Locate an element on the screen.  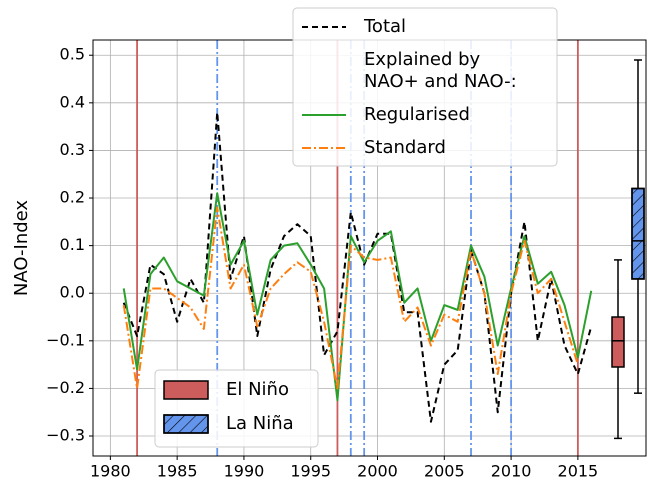
x-tick-label: 1995 is located at coordinates (310, 471).